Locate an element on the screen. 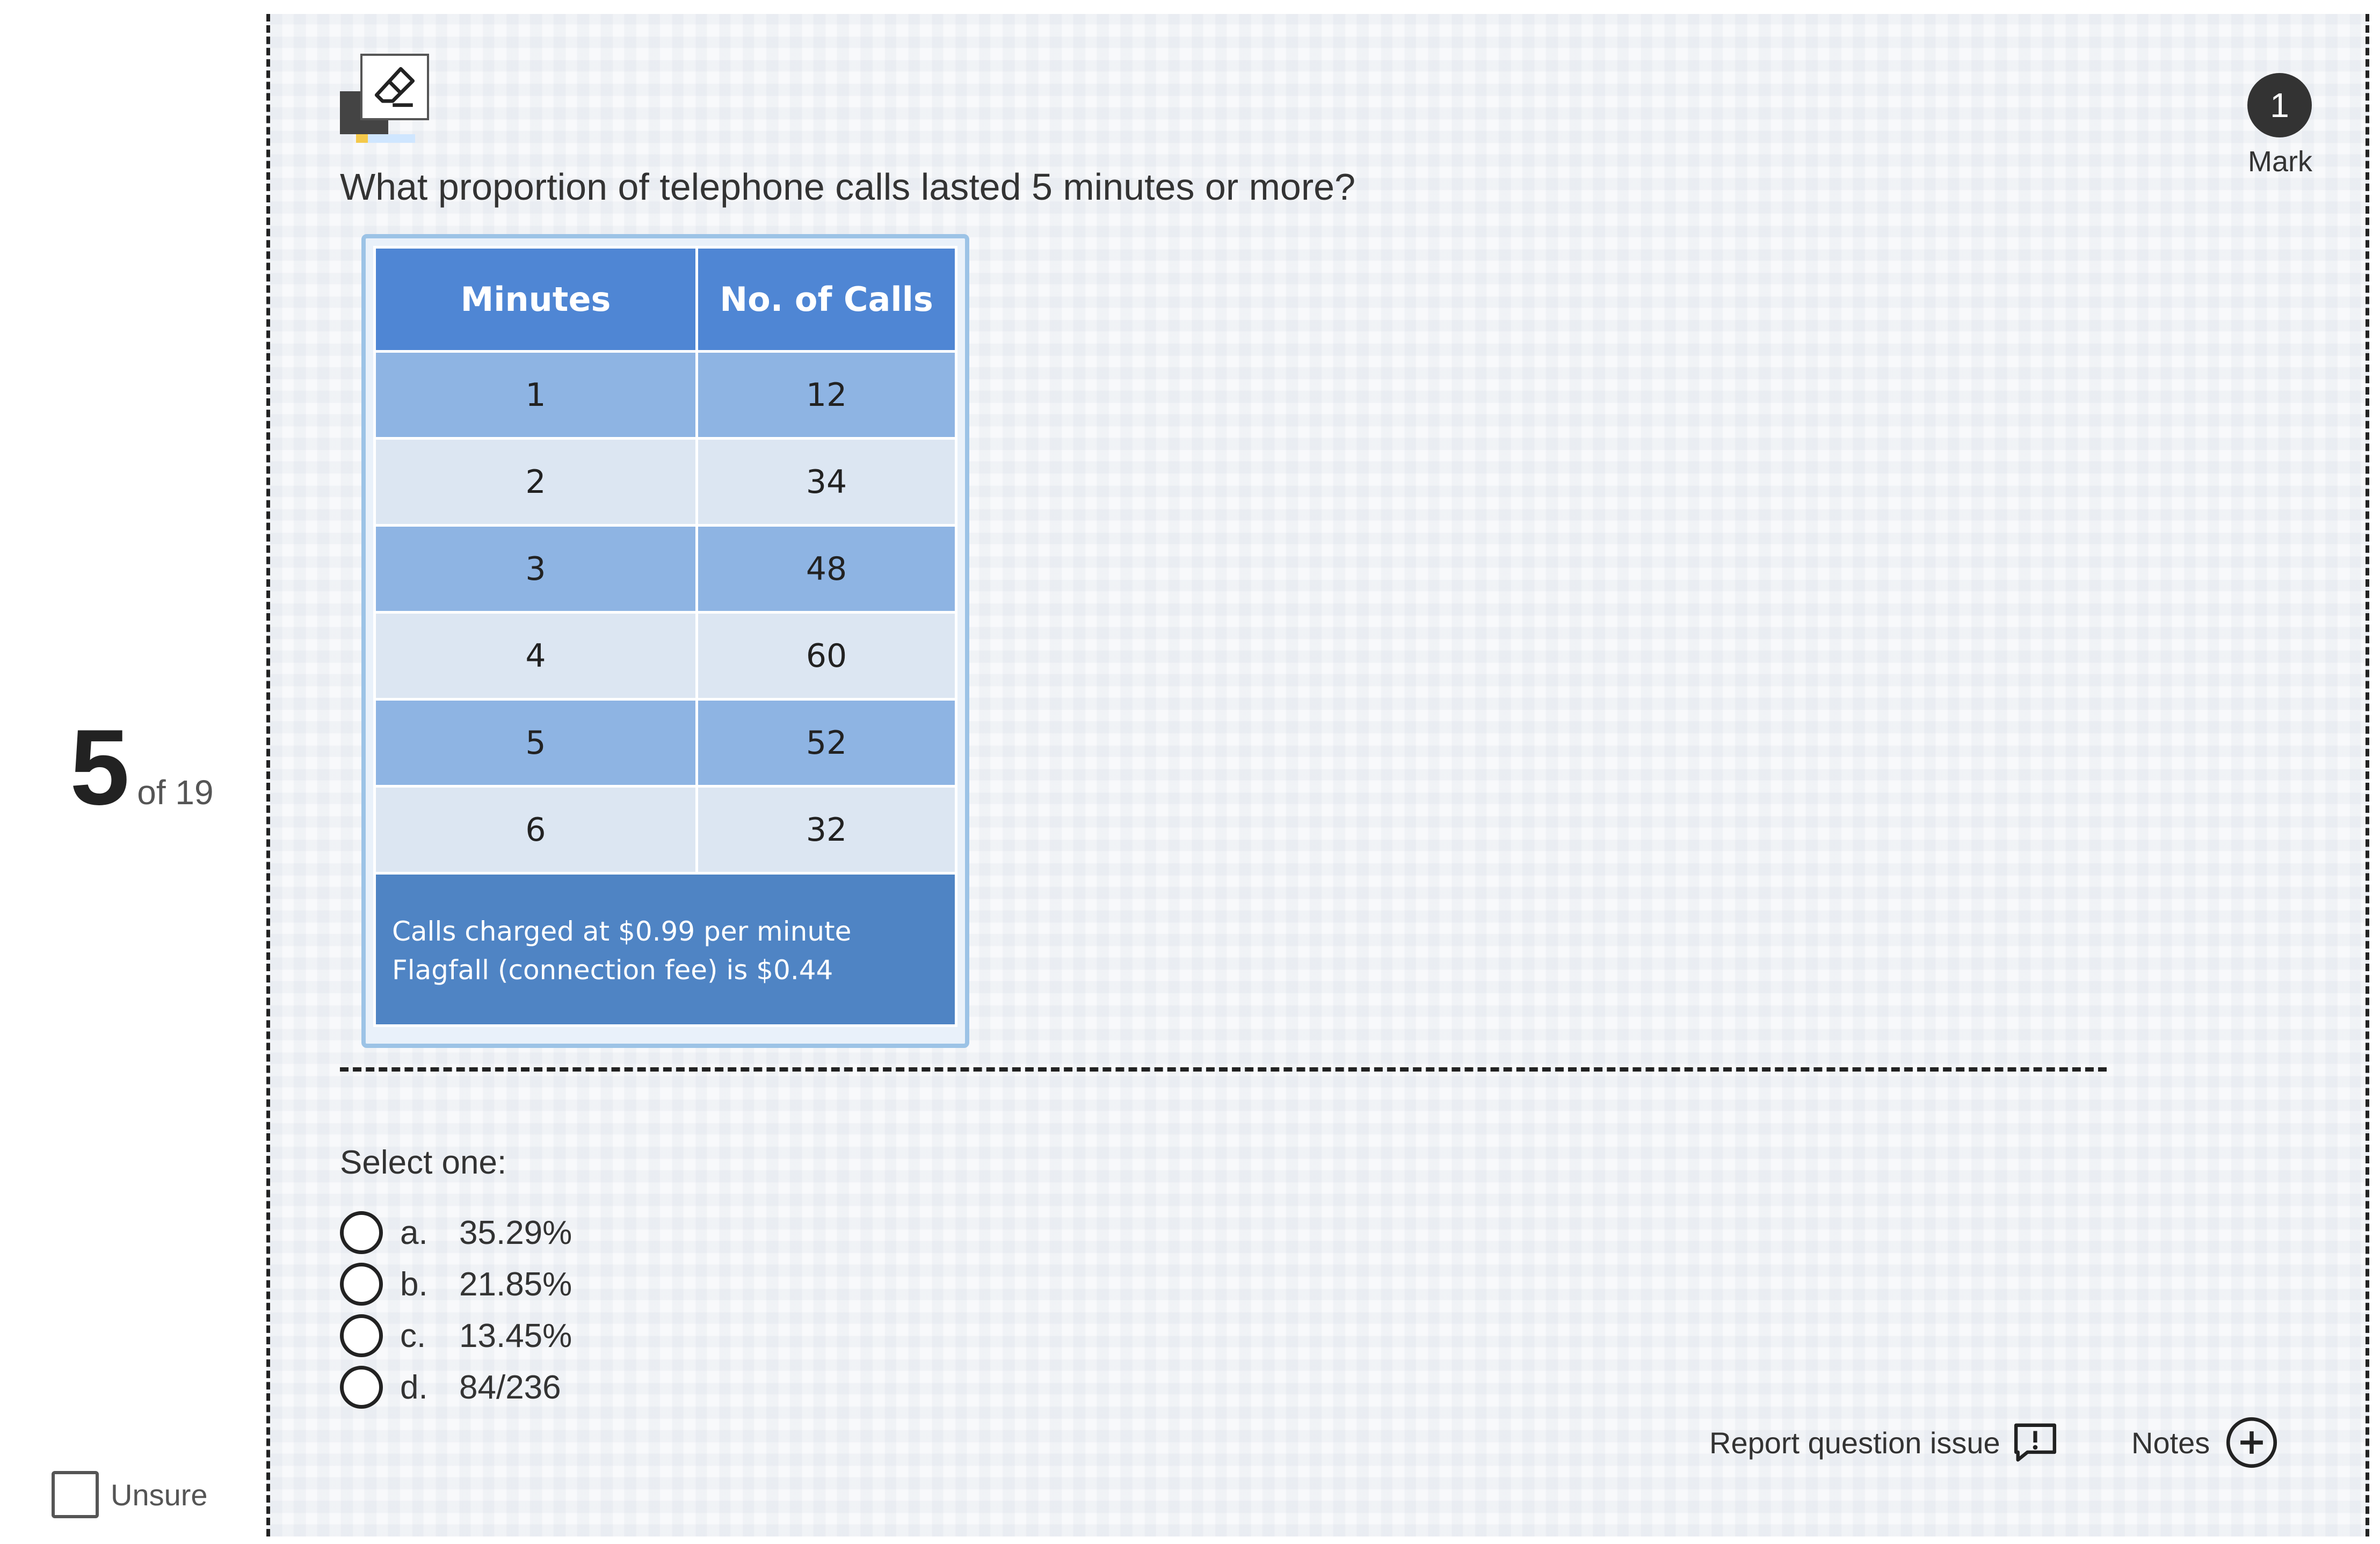 This screenshot has height=1544, width=2380. option-a: a. 35.29% is located at coordinates (456, 1232).